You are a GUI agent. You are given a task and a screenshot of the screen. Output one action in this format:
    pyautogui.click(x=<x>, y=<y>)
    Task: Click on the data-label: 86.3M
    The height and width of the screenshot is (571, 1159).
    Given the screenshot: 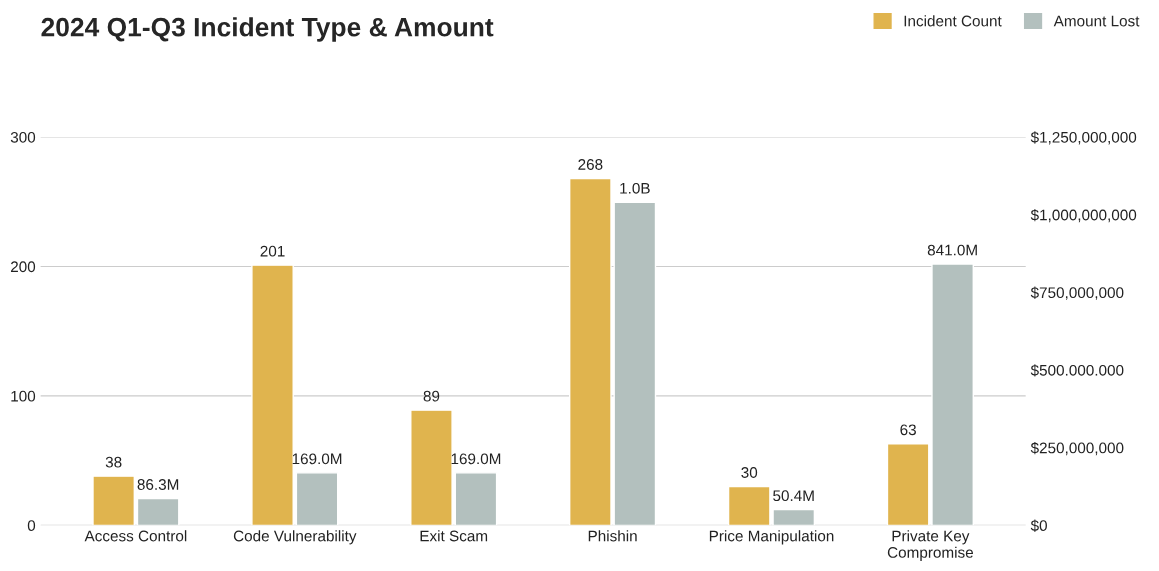 What is the action you would take?
    pyautogui.click(x=158, y=484)
    